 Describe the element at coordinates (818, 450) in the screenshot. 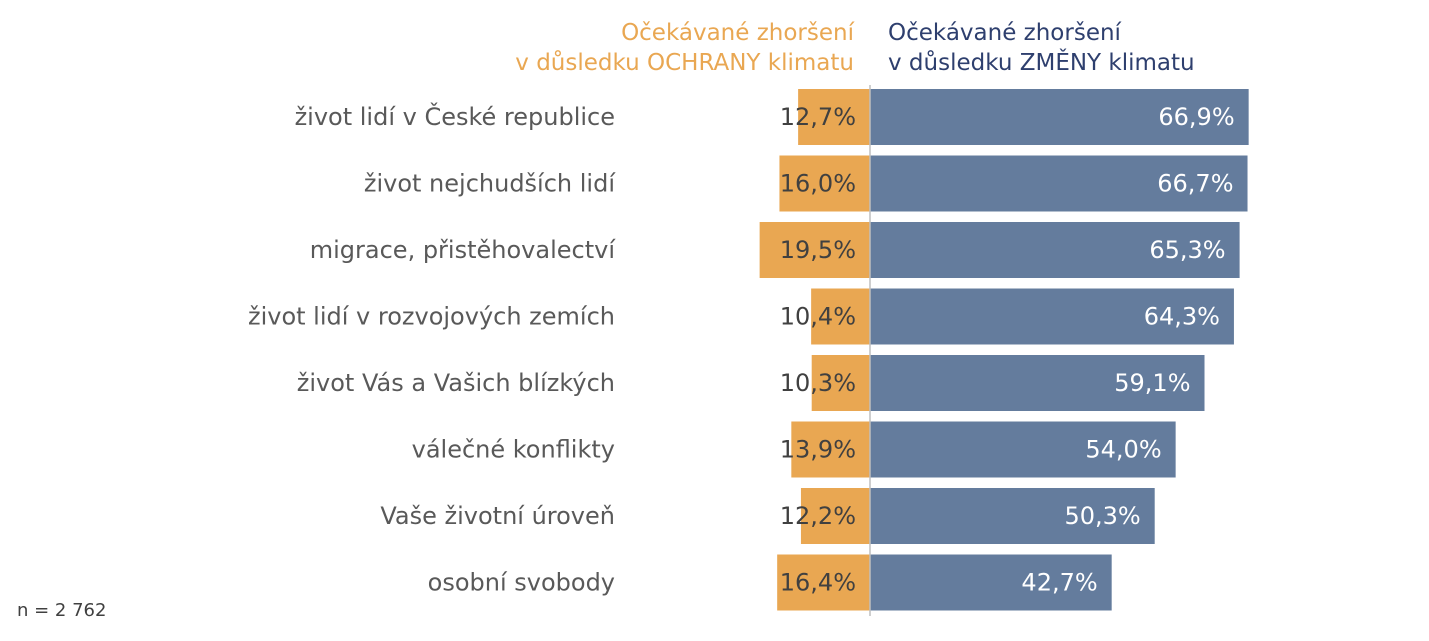

I see `data-label-protection: 13,9%` at that location.